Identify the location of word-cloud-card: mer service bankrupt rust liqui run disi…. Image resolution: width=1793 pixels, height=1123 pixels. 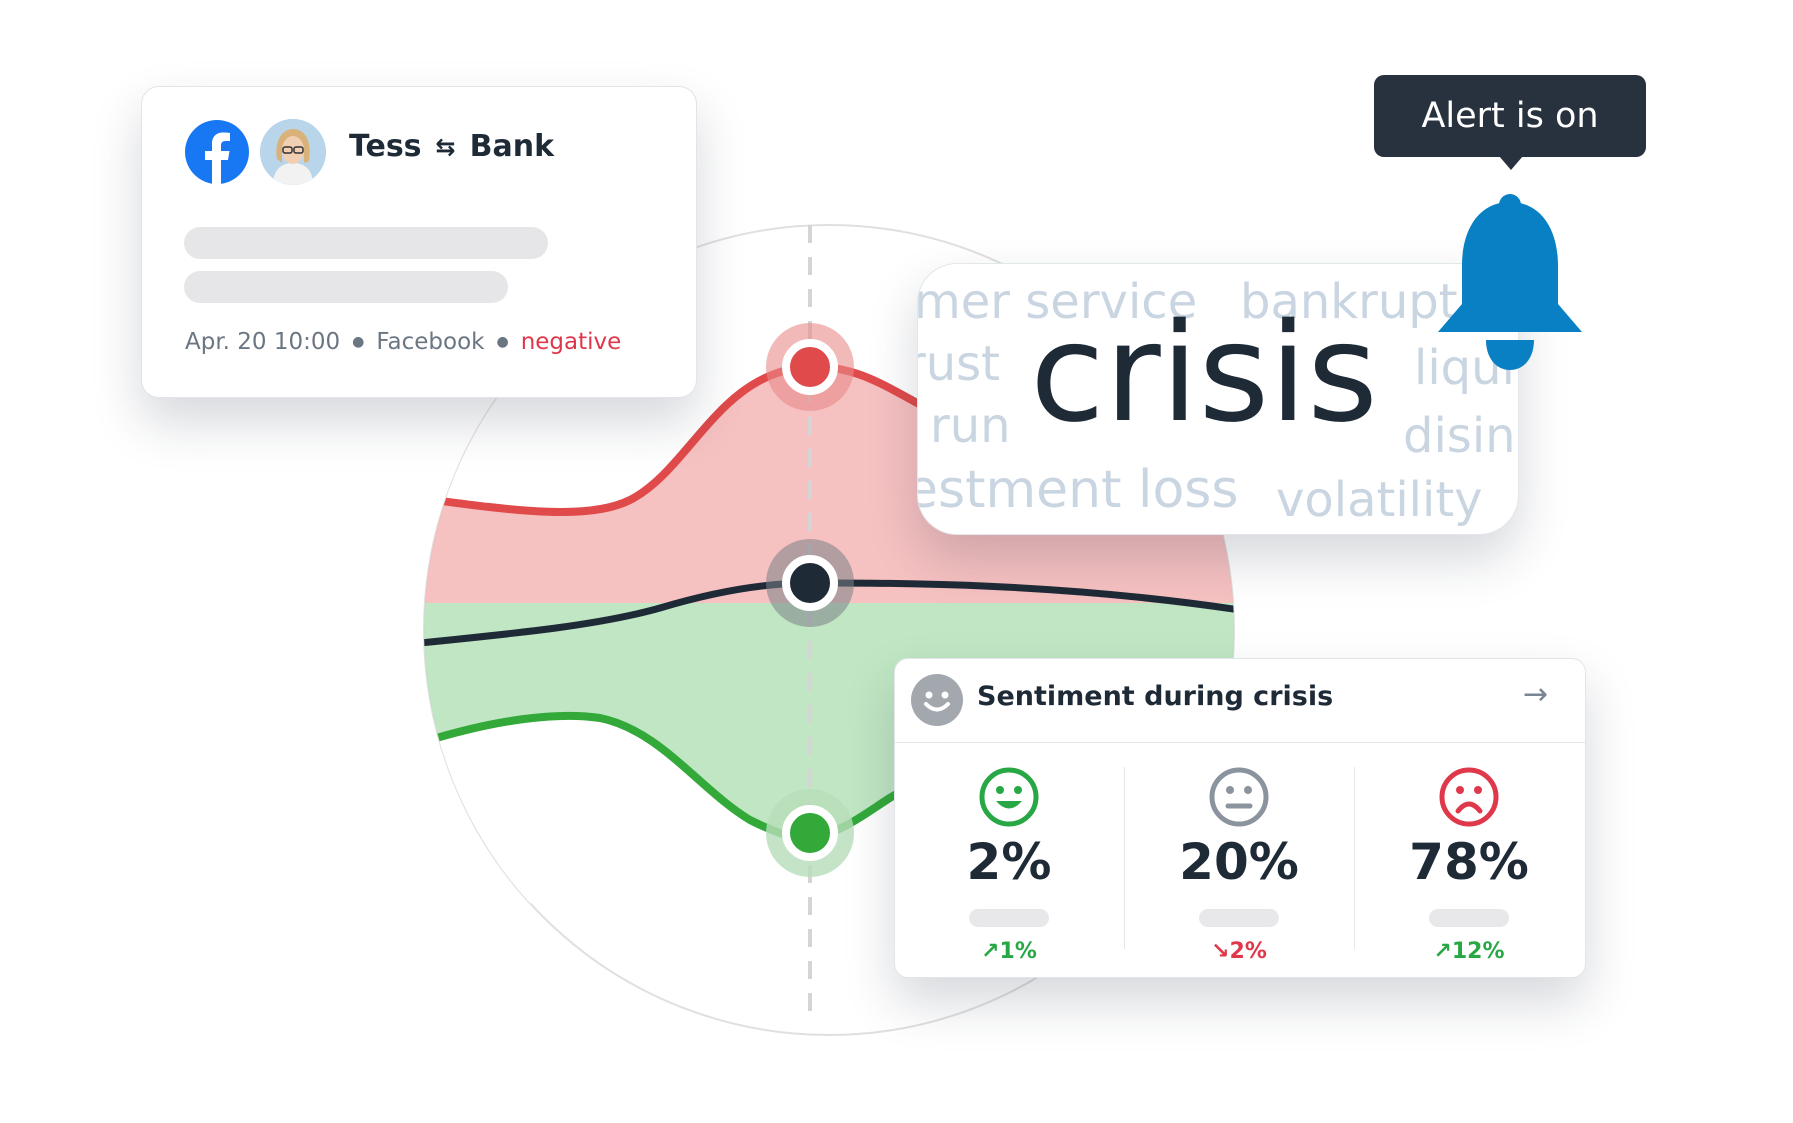
(1218, 399).